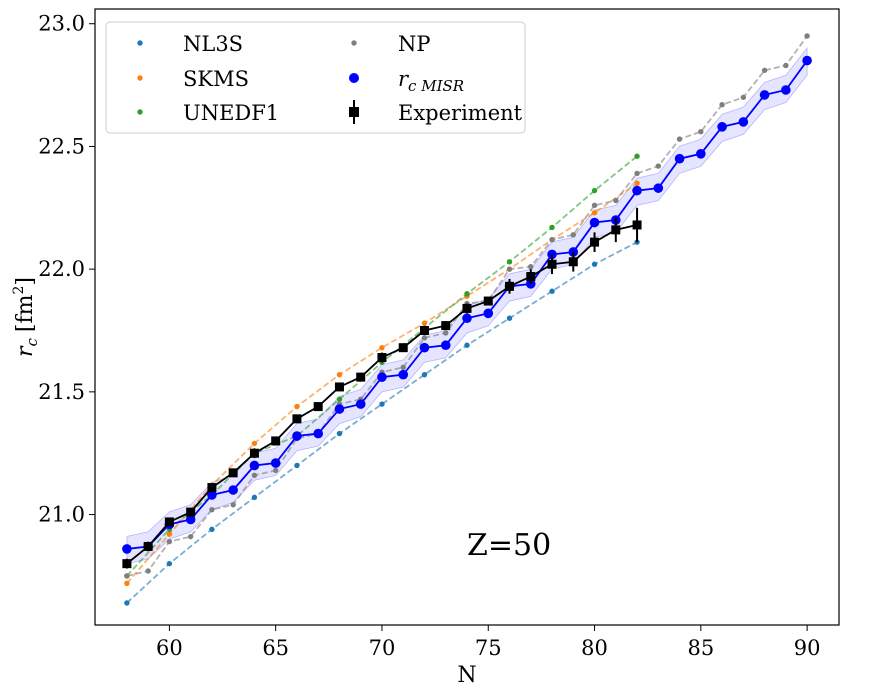 This screenshot has height=695, width=877. I want to click on y-tick-label: 21.0, so click(61, 515).